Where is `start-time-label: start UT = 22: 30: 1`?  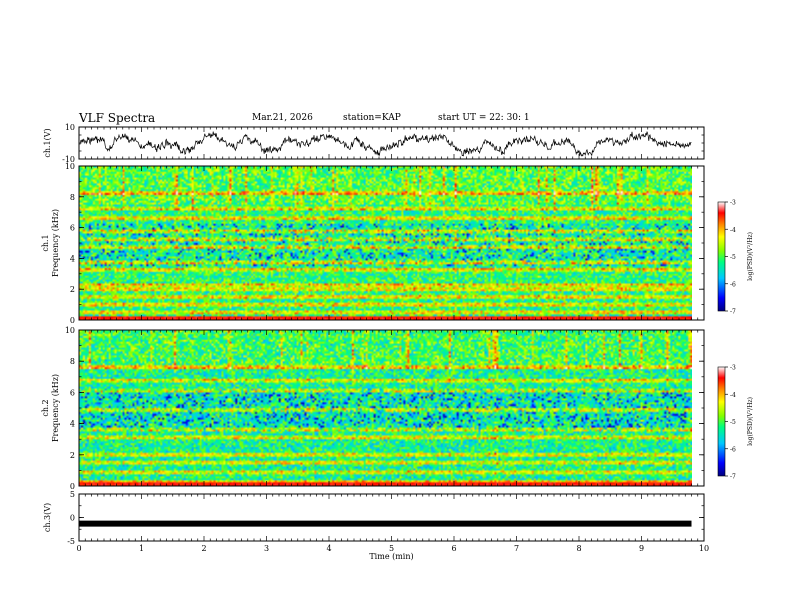 start-time-label: start UT = 22: 30: 1 is located at coordinates (484, 118).